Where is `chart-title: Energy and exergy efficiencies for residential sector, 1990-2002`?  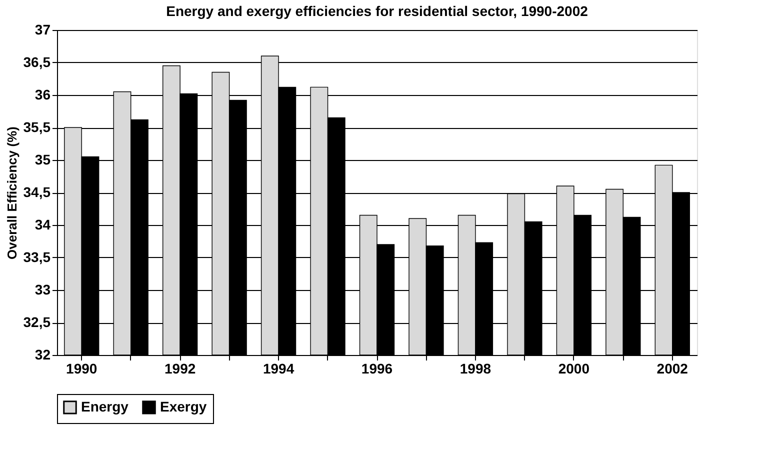 chart-title: Energy and exergy efficiencies for residential sector, 1990-2002 is located at coordinates (377, 11).